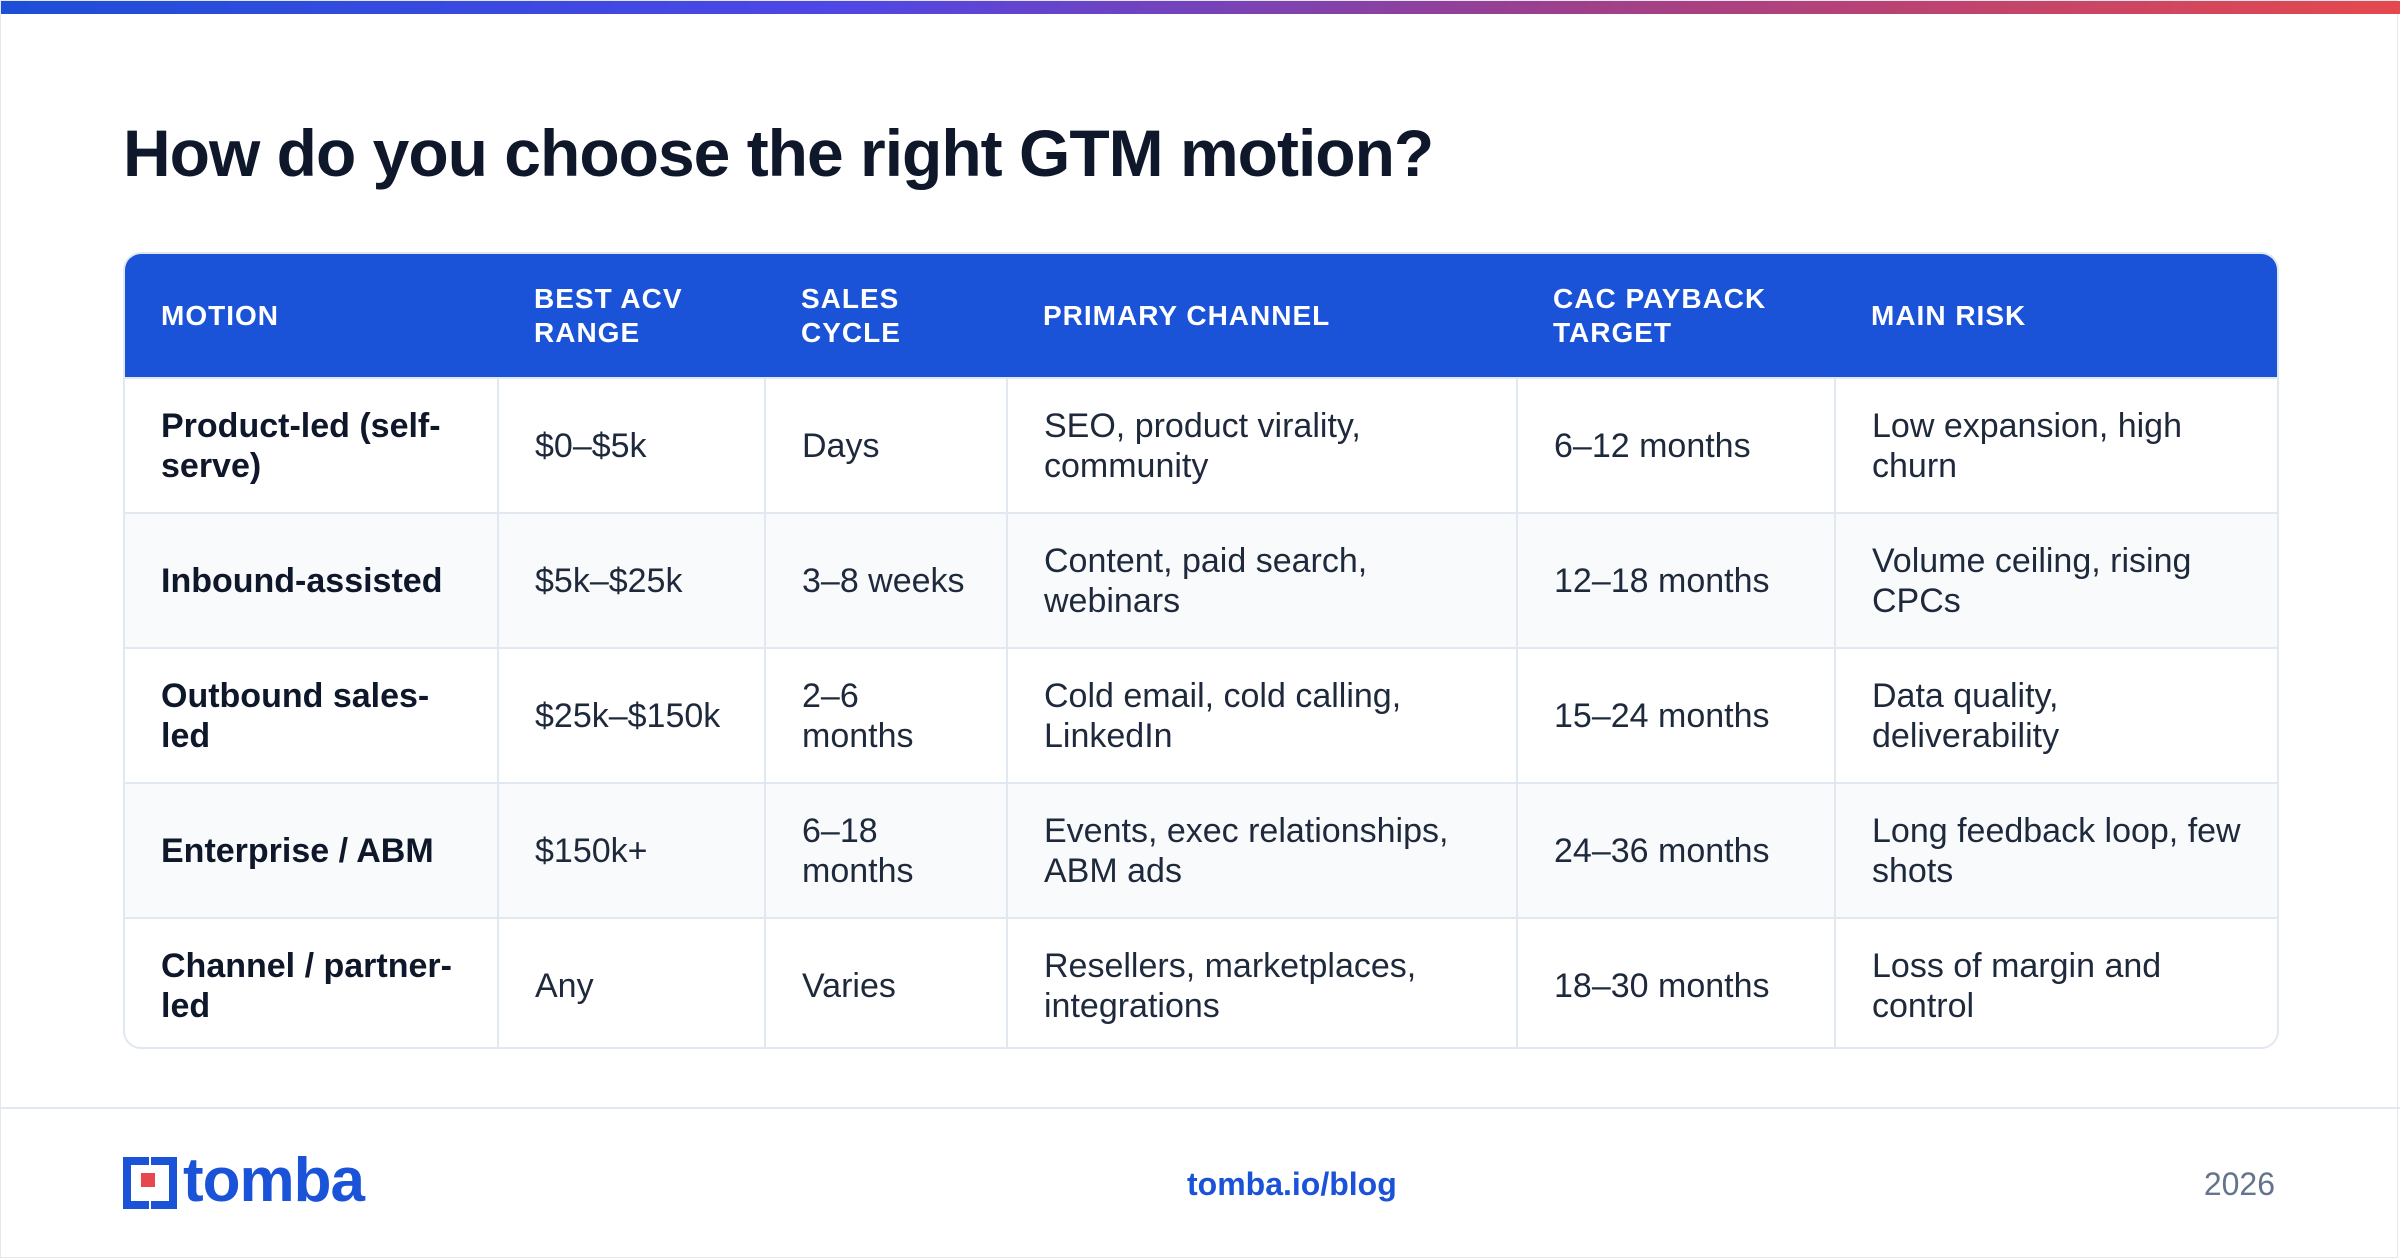 The image size is (2400, 1260). Describe the element at coordinates (1200, 1108) in the screenshot. I see `footer-divider` at that location.